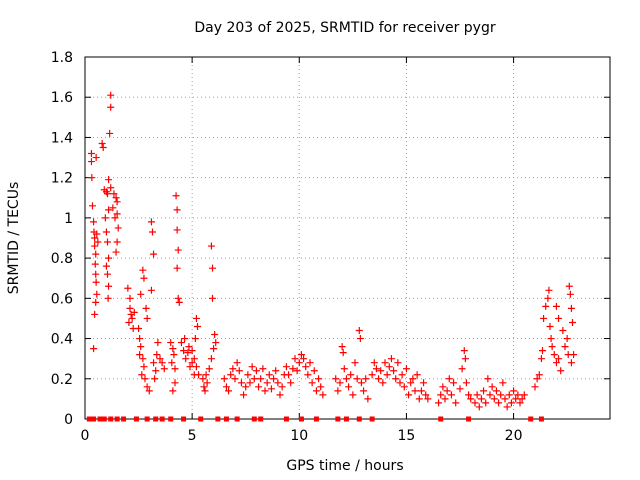  Describe the element at coordinates (407, 436) in the screenshot. I see `x-tick-label: 15` at that location.